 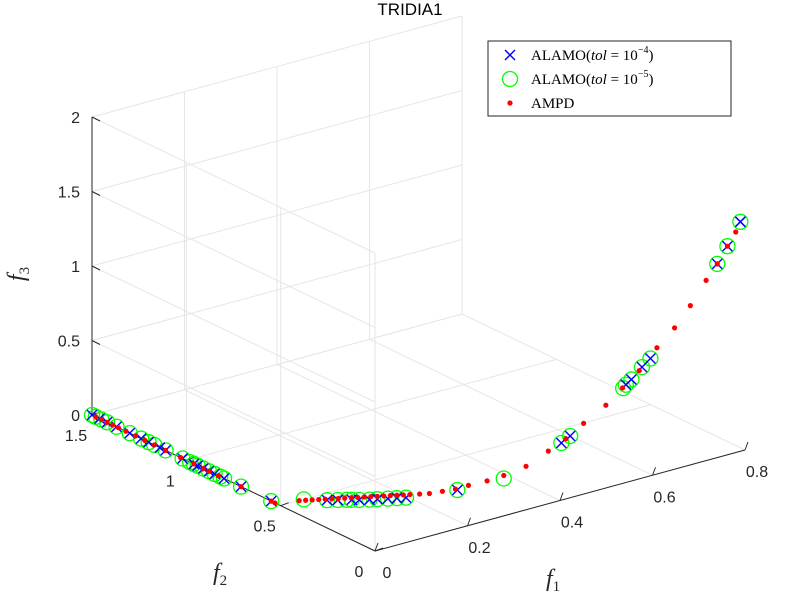 I want to click on x-tick-label: 0, so click(x=387, y=573).